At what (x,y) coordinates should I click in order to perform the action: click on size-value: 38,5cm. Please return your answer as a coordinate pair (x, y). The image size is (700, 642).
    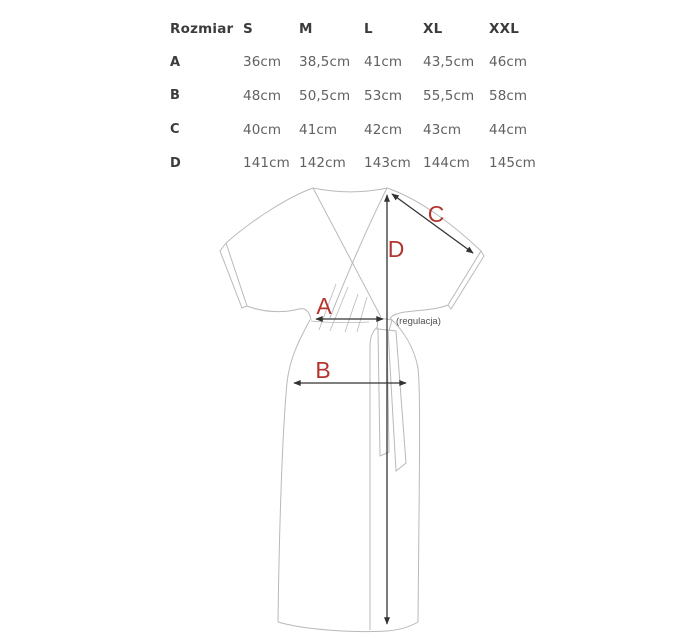
    Looking at the image, I should click on (325, 62).